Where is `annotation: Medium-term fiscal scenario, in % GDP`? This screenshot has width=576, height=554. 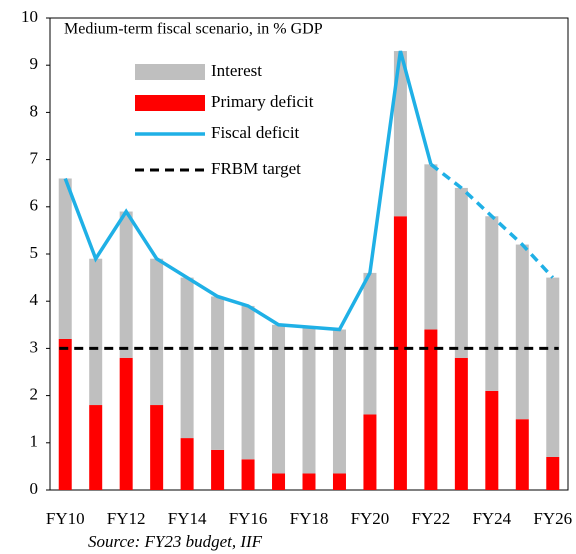
annotation: Medium-term fiscal scenario, in % GDP is located at coordinates (193, 29).